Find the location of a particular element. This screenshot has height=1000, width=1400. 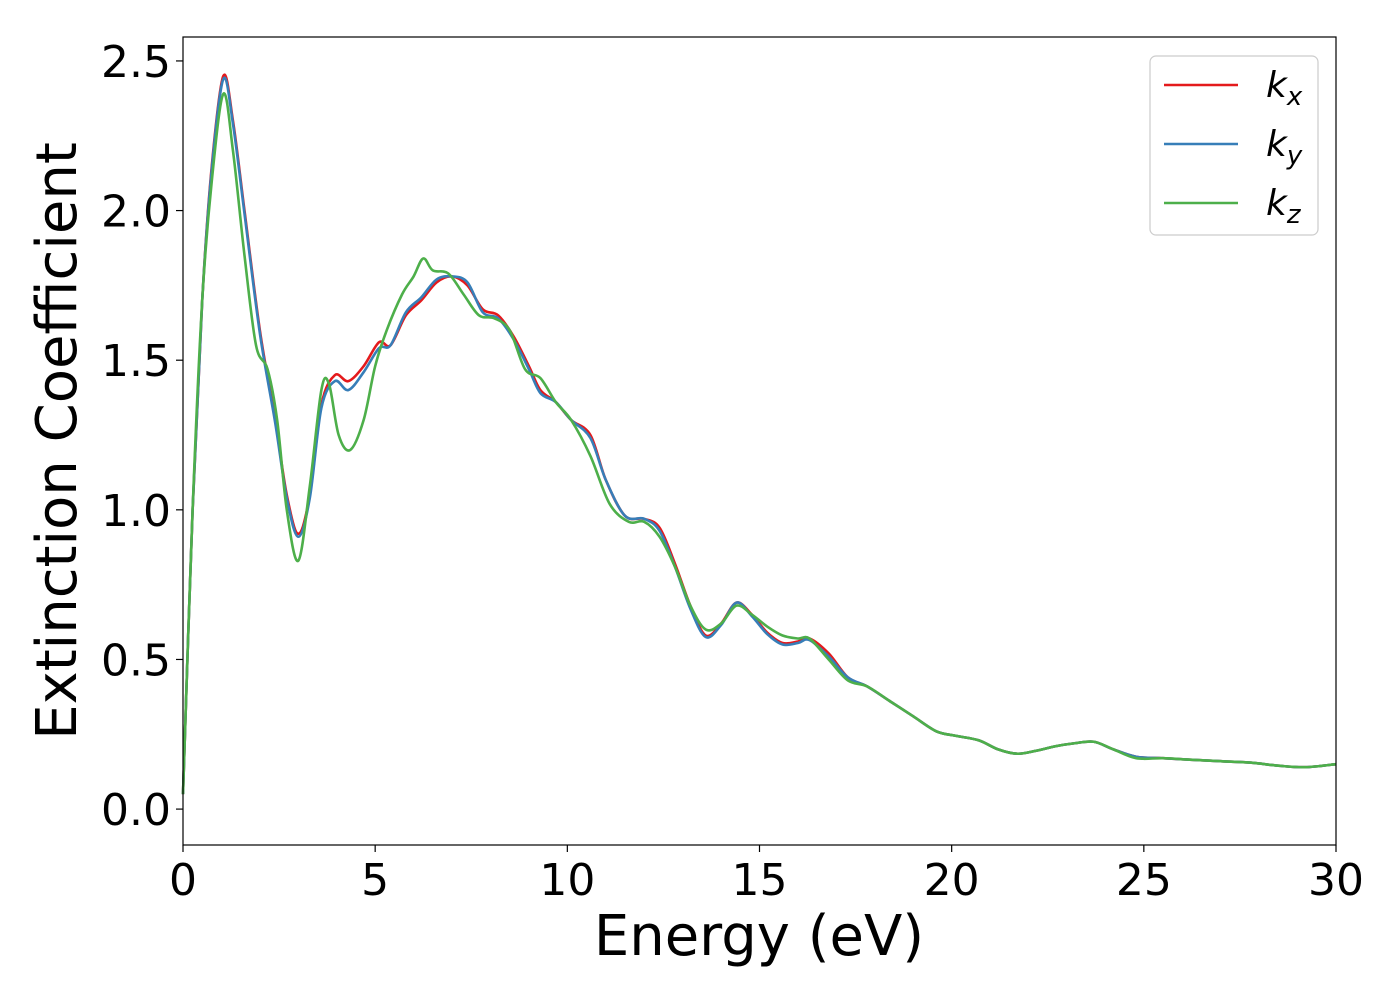

y-tick-label: 0.5 is located at coordinates (136, 660).